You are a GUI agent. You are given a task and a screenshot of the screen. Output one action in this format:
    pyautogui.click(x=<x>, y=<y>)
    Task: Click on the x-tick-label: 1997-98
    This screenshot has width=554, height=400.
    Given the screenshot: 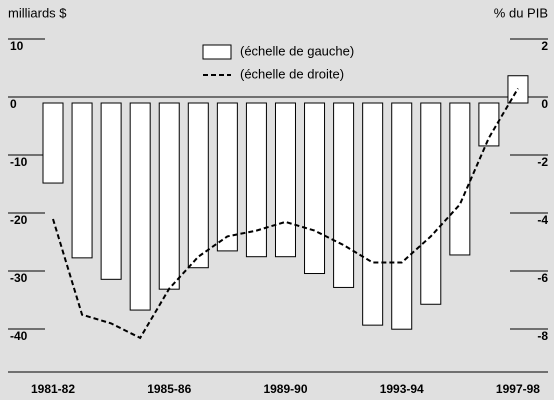 What is the action you would take?
    pyautogui.click(x=518, y=389)
    